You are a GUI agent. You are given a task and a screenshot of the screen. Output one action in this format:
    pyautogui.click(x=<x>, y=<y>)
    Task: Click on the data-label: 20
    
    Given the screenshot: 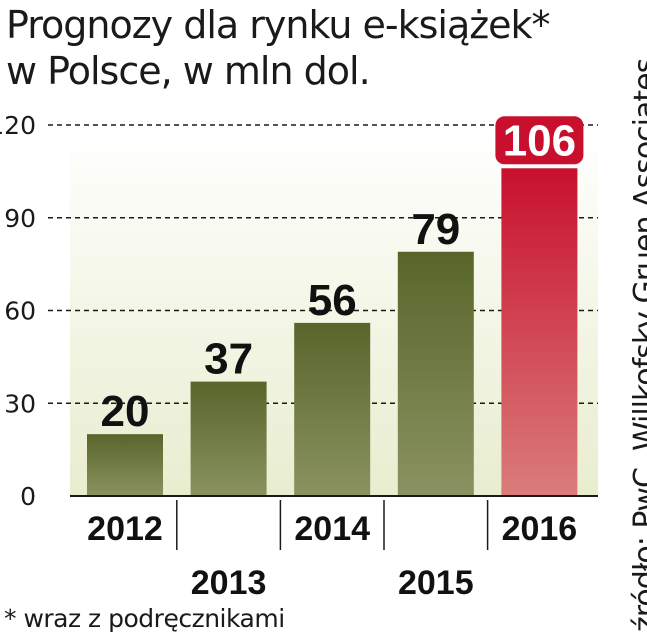 What is the action you would take?
    pyautogui.click(x=125, y=411)
    